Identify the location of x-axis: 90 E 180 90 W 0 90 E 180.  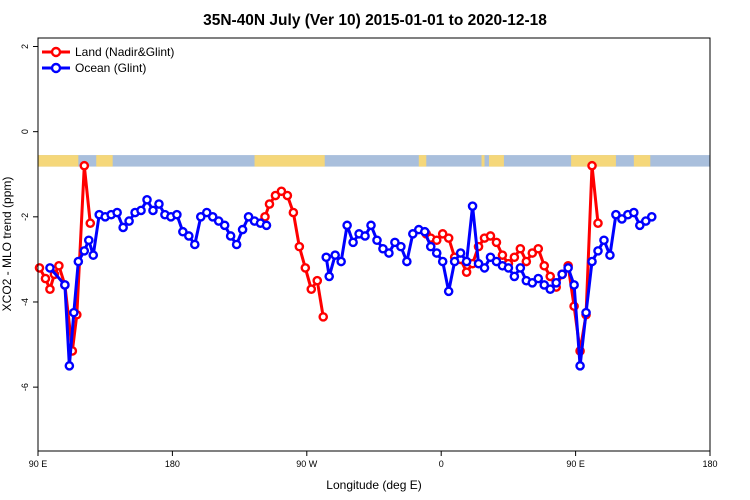
(373, 460).